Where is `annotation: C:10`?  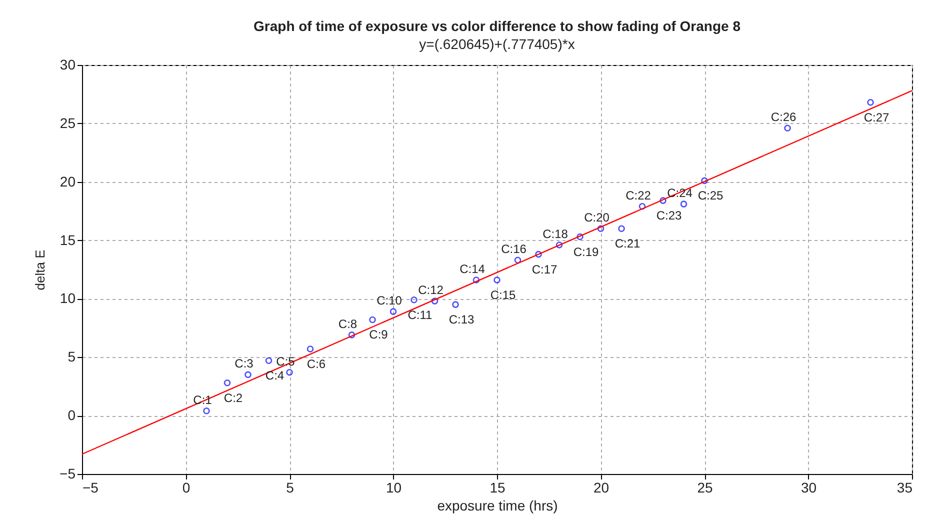
annotation: C:10 is located at coordinates (389, 301).